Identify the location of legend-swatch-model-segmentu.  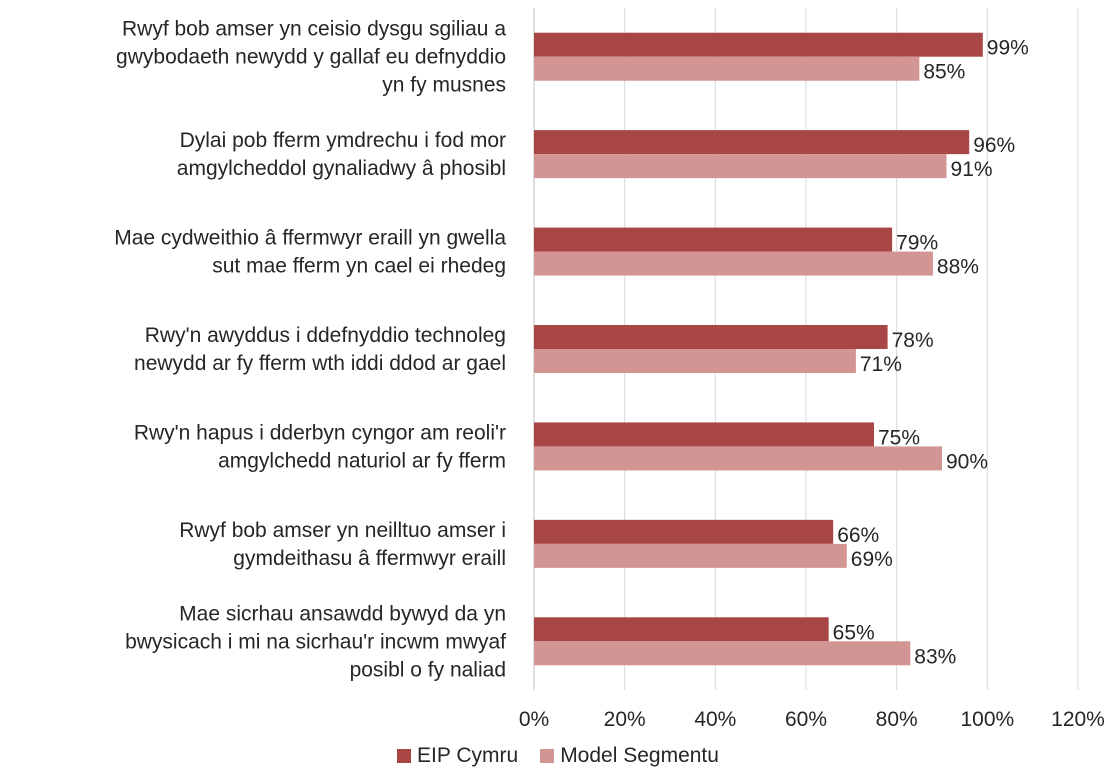
(547, 756).